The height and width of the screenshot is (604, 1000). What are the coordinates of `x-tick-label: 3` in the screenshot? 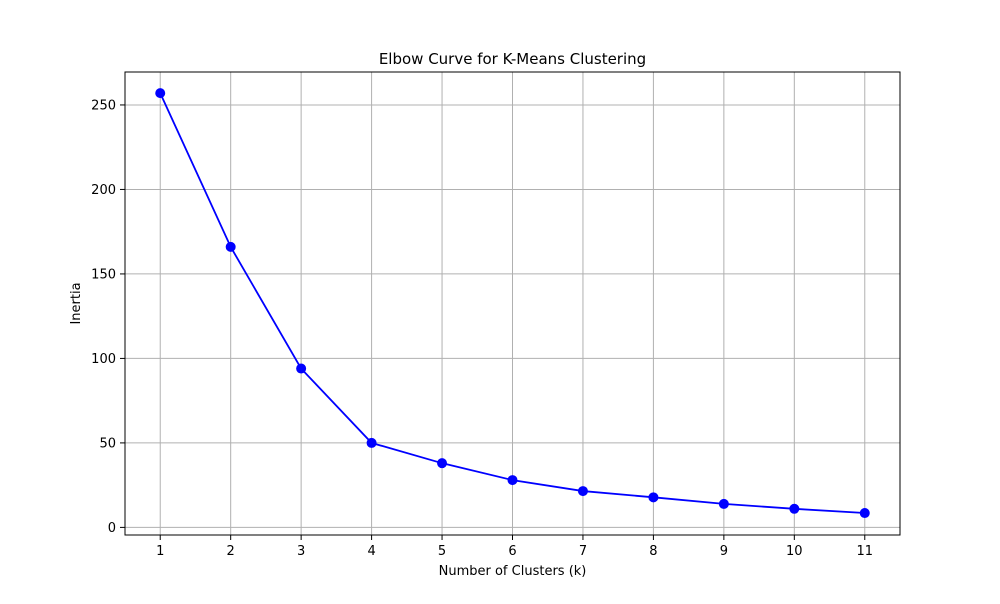 It's located at (301, 551).